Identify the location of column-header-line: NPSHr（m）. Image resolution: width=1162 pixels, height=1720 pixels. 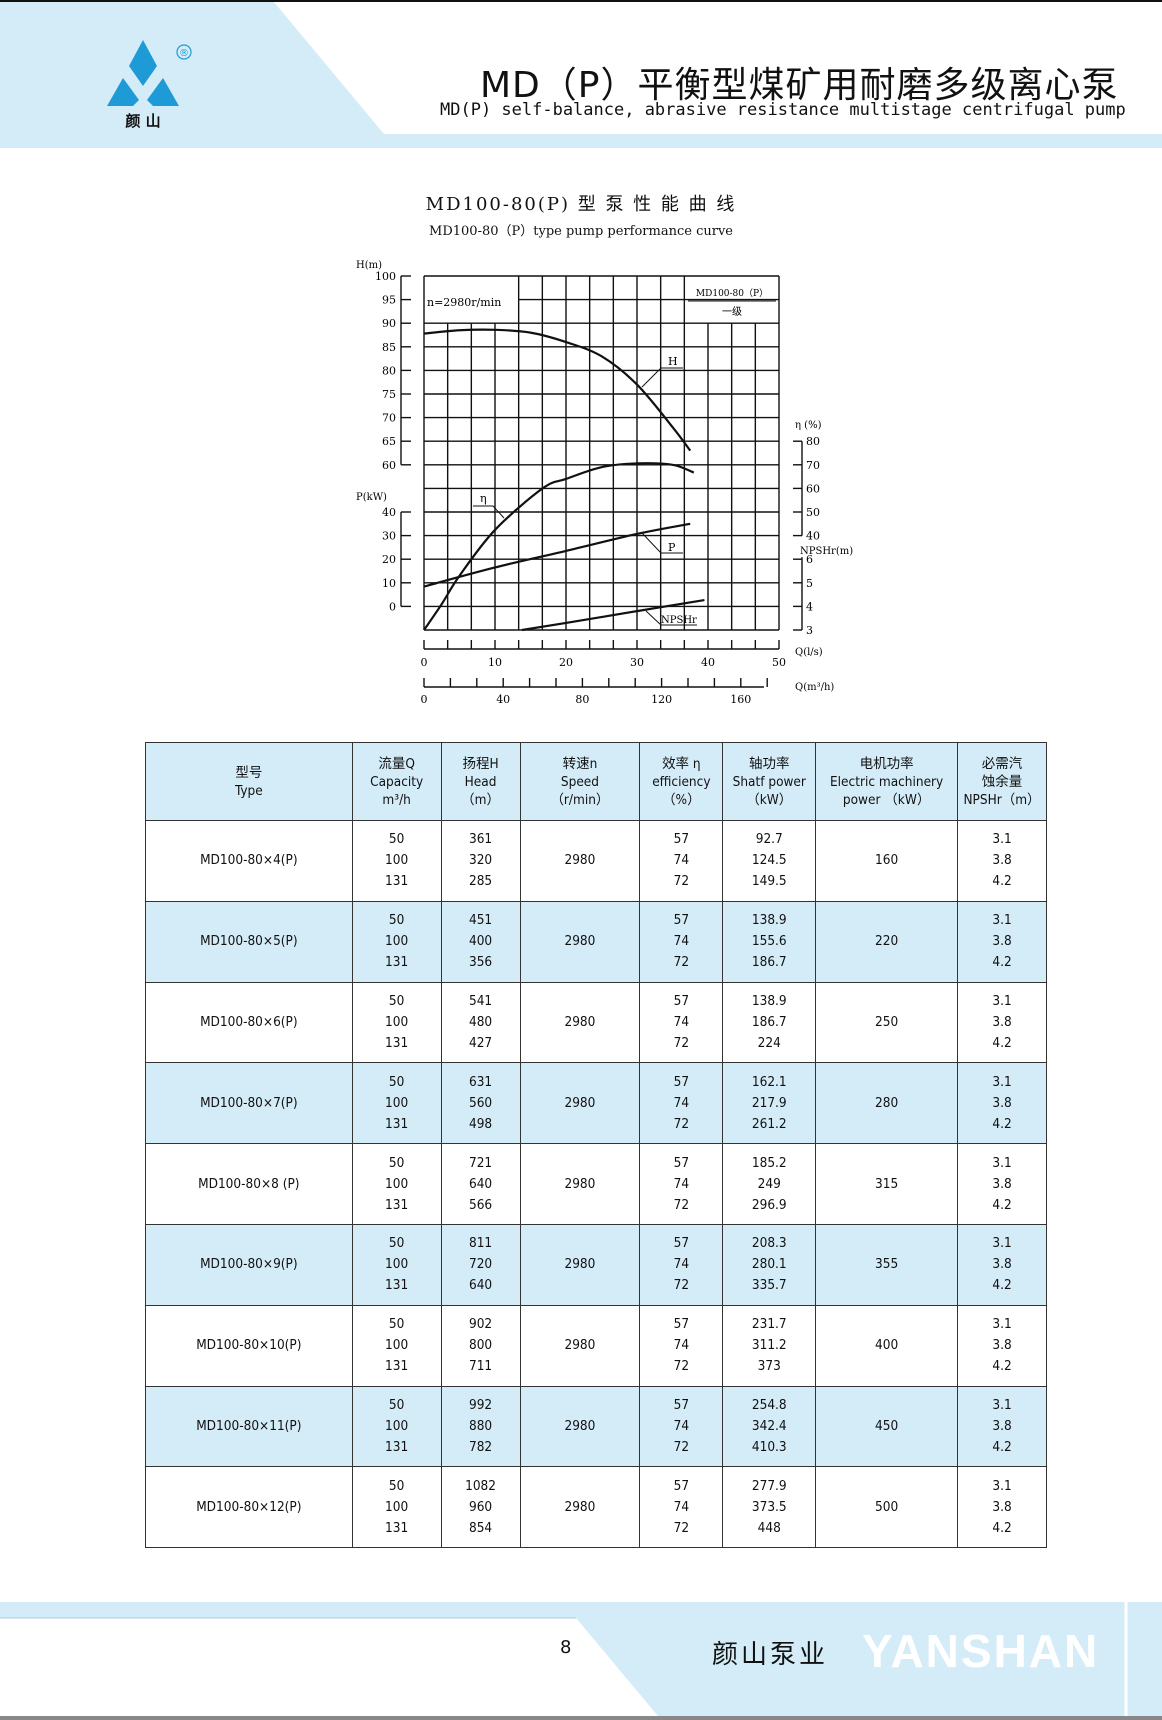
(1002, 799).